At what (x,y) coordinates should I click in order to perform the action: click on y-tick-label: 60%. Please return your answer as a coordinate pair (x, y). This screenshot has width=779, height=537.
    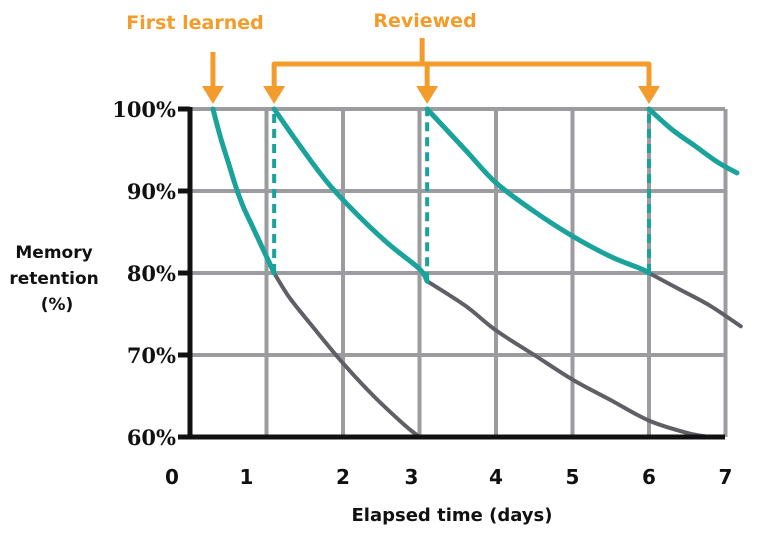
    Looking at the image, I should click on (151, 437).